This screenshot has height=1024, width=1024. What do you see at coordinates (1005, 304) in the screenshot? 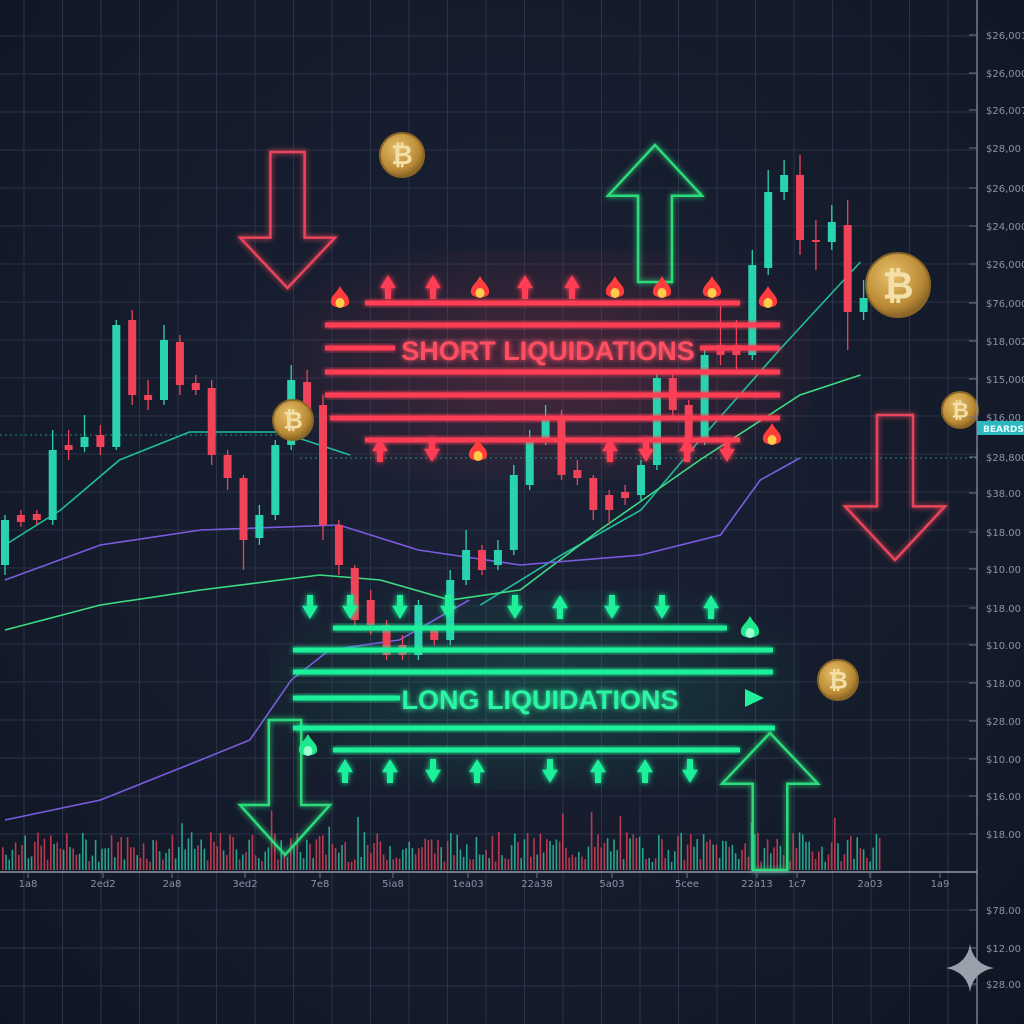
I see `y-tick-label: $76,000` at bounding box center [1005, 304].